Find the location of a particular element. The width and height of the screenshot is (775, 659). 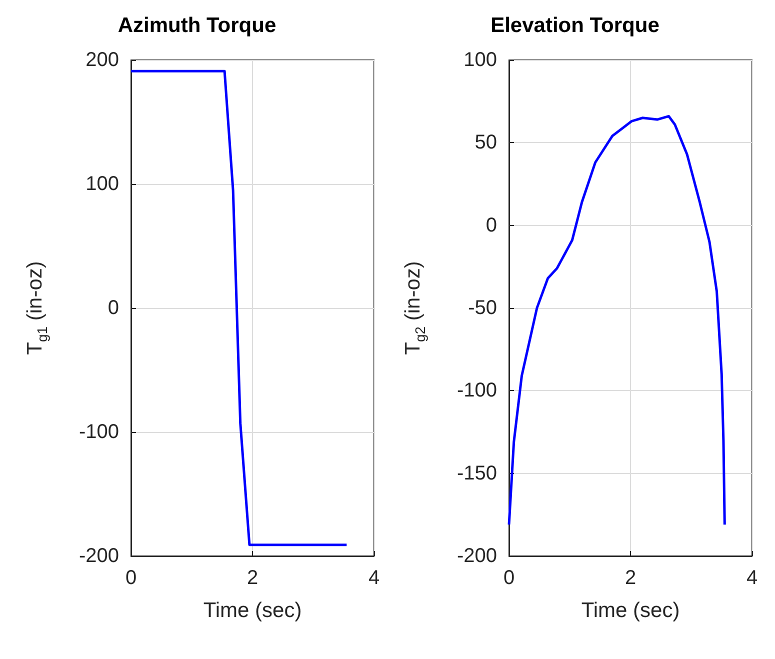

chart-title: Azimuth Torque is located at coordinates (197, 25).